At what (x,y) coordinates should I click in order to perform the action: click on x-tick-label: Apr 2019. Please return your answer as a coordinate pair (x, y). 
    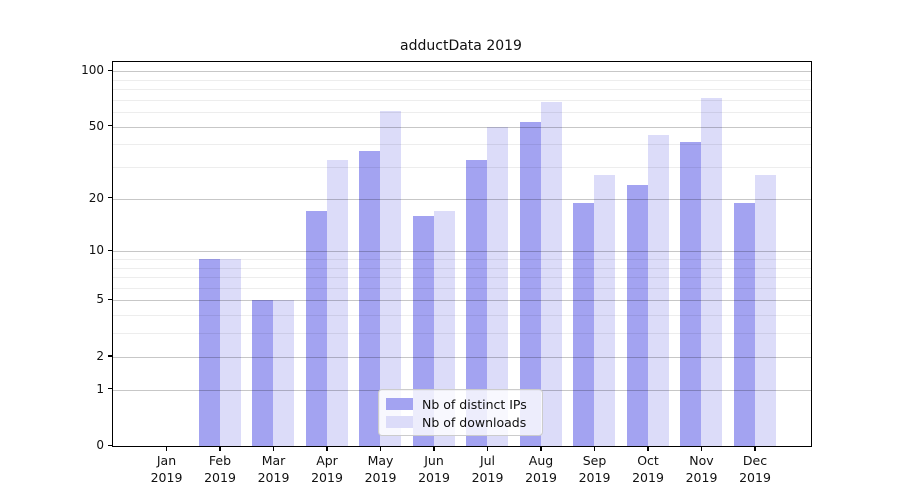
    Looking at the image, I should click on (327, 469).